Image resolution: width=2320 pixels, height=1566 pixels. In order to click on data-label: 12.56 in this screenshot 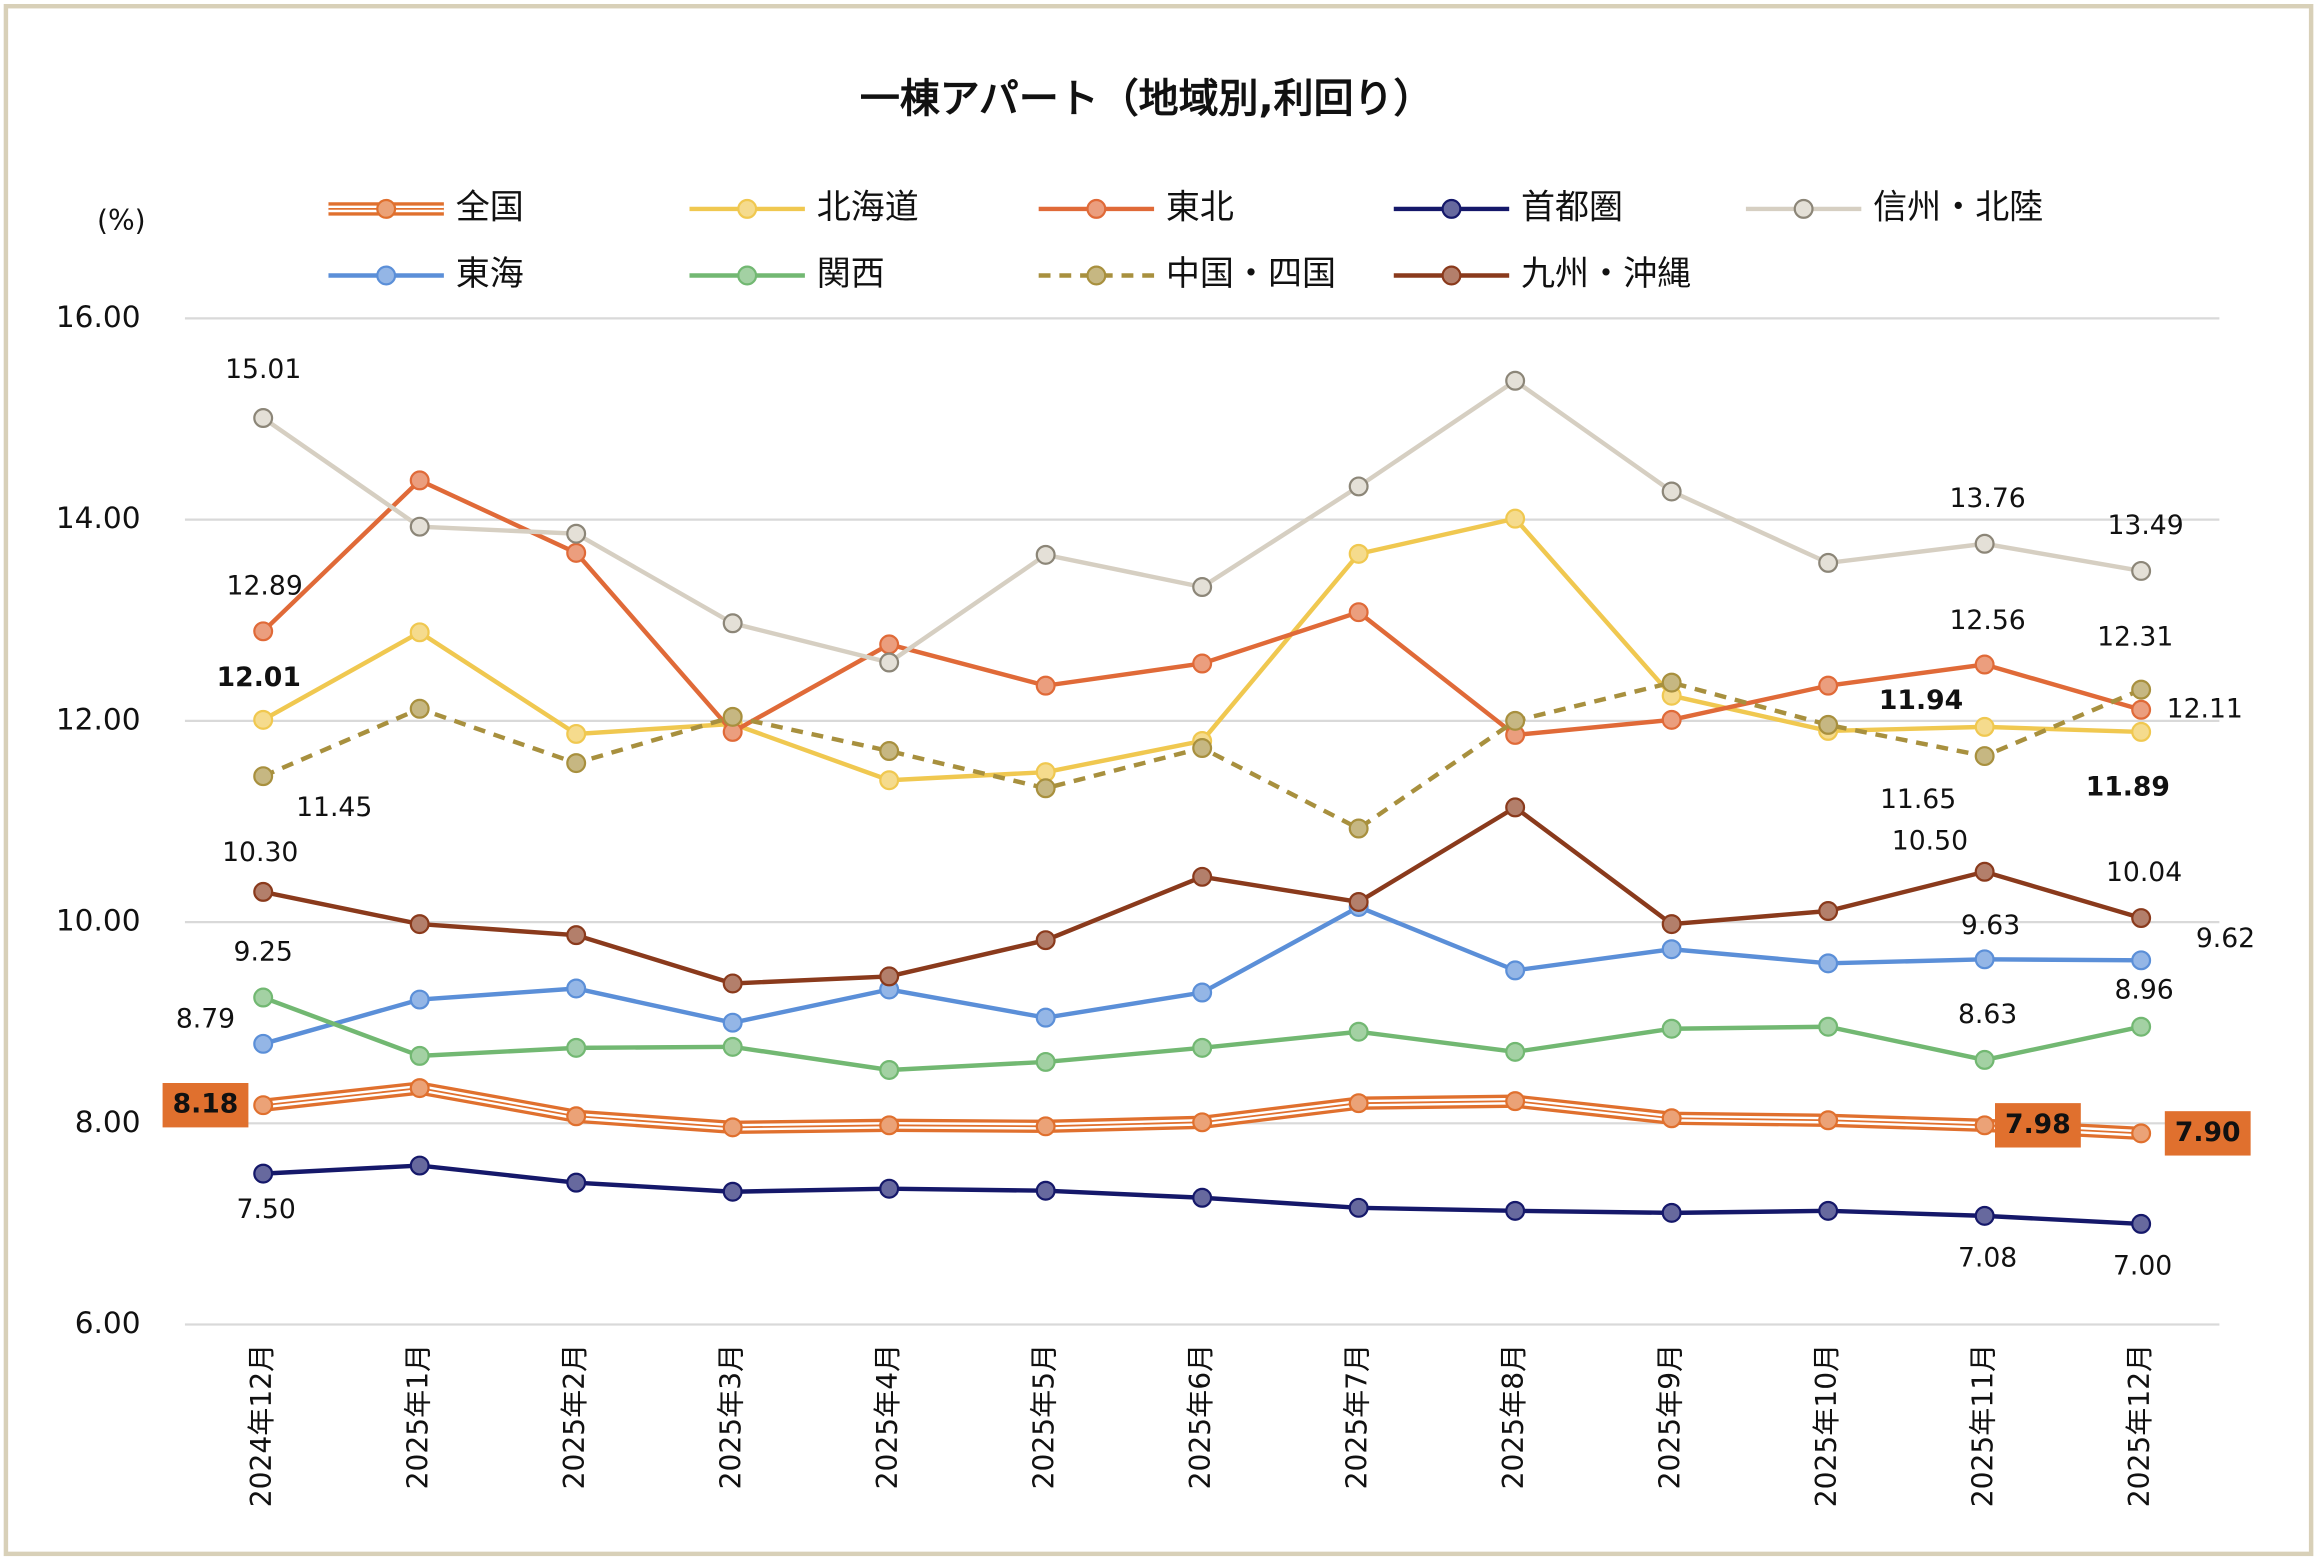, I will do `click(1987, 620)`.